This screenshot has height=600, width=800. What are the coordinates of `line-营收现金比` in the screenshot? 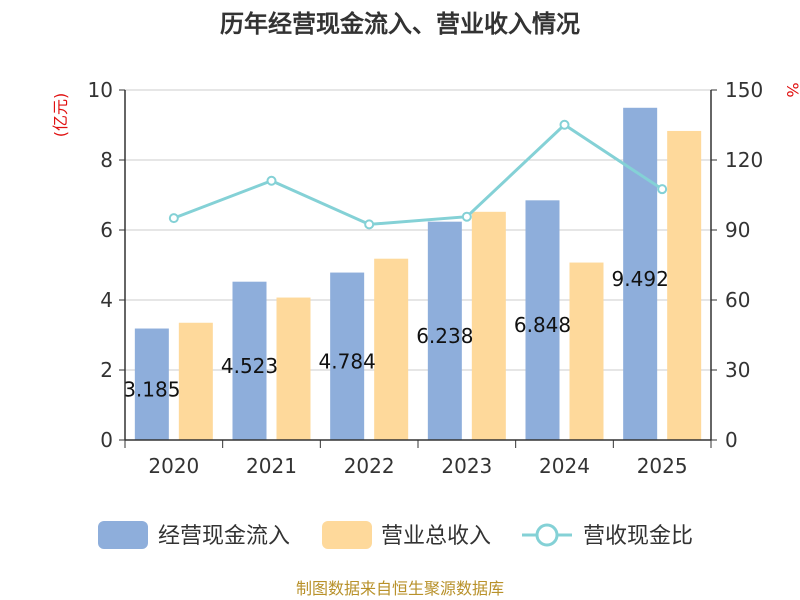 It's located at (418, 174).